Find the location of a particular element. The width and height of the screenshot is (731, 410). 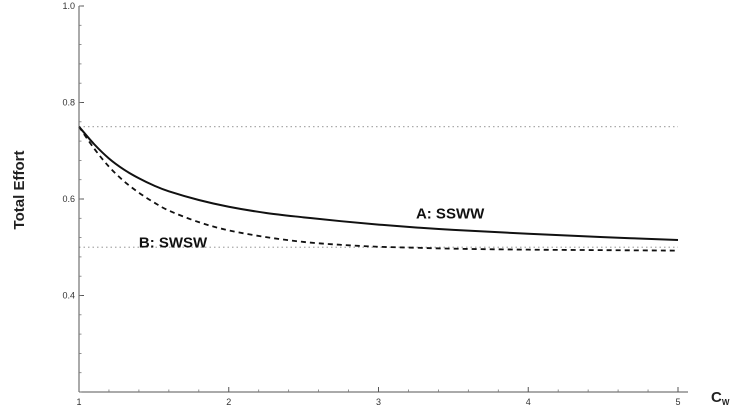

x-axis-title: CW is located at coordinates (720, 398).